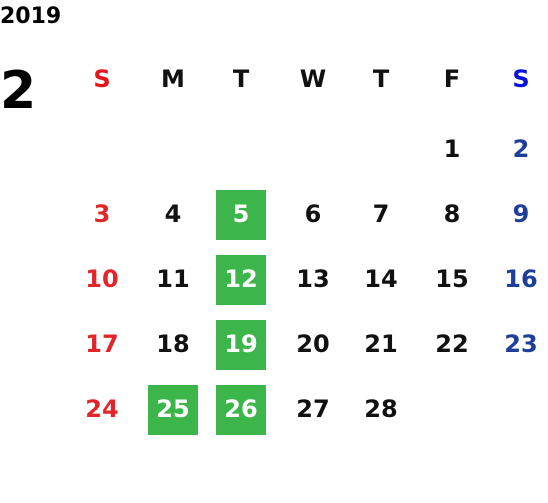  I want to click on weekday-label: M, so click(173, 79).